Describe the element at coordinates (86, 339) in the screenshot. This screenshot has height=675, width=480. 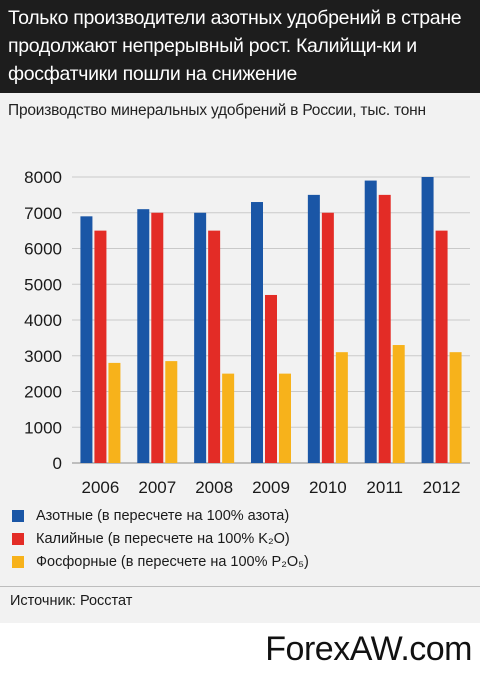
I see `bar-series-1-2006` at that location.